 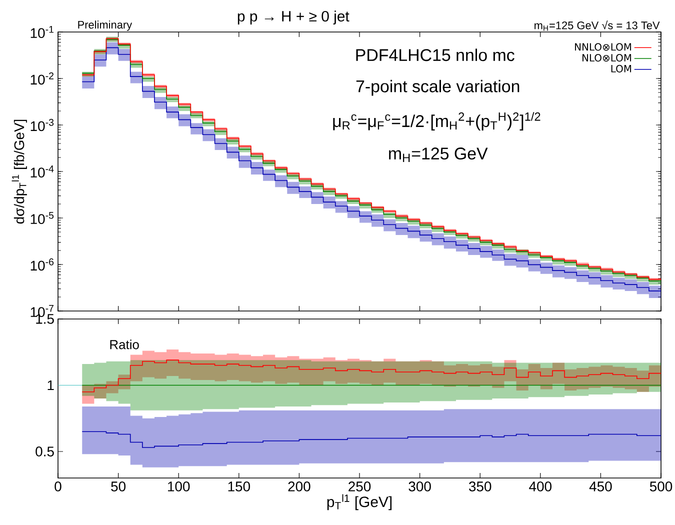 What do you see at coordinates (42, 264) in the screenshot?
I see `y-tick-label: 10$^{-6}$` at bounding box center [42, 264].